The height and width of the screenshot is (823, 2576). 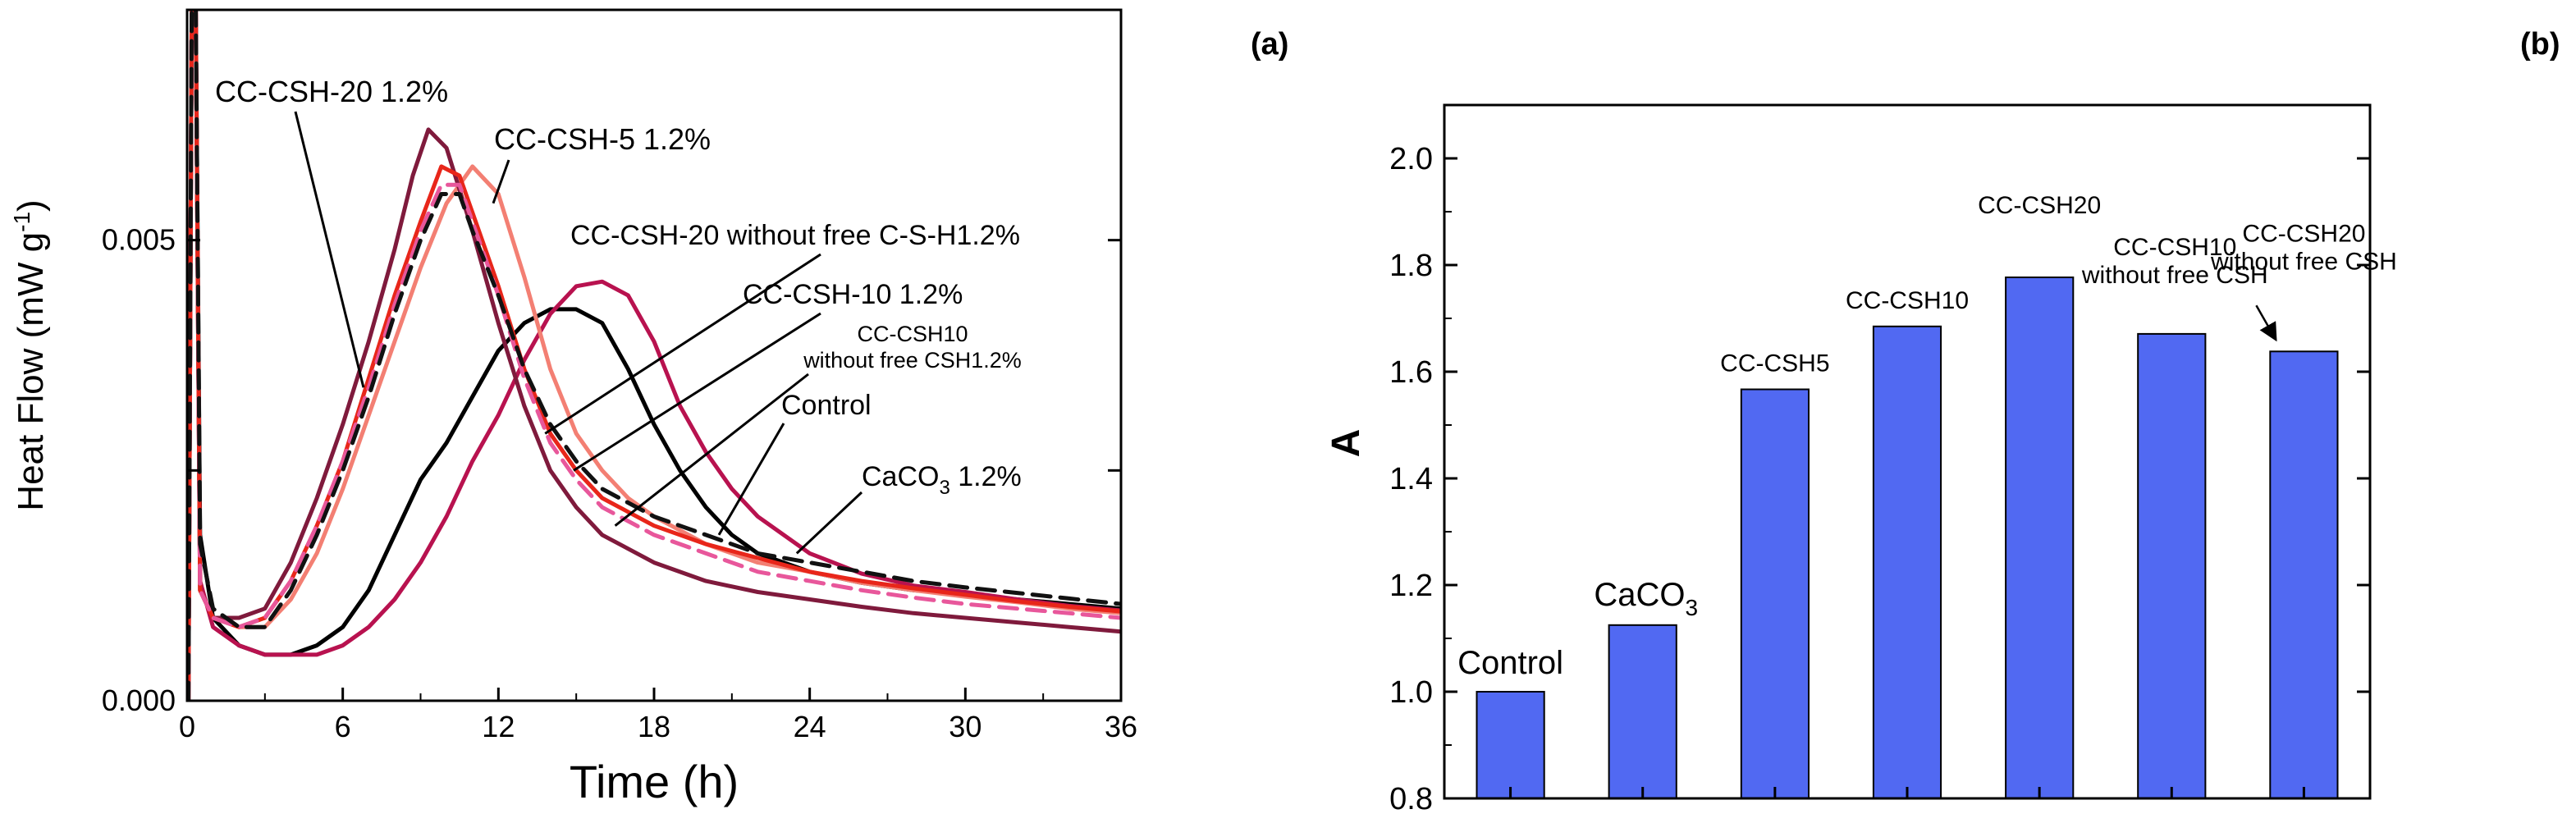 I want to click on bar-cc-csh20, so click(x=2040, y=538).